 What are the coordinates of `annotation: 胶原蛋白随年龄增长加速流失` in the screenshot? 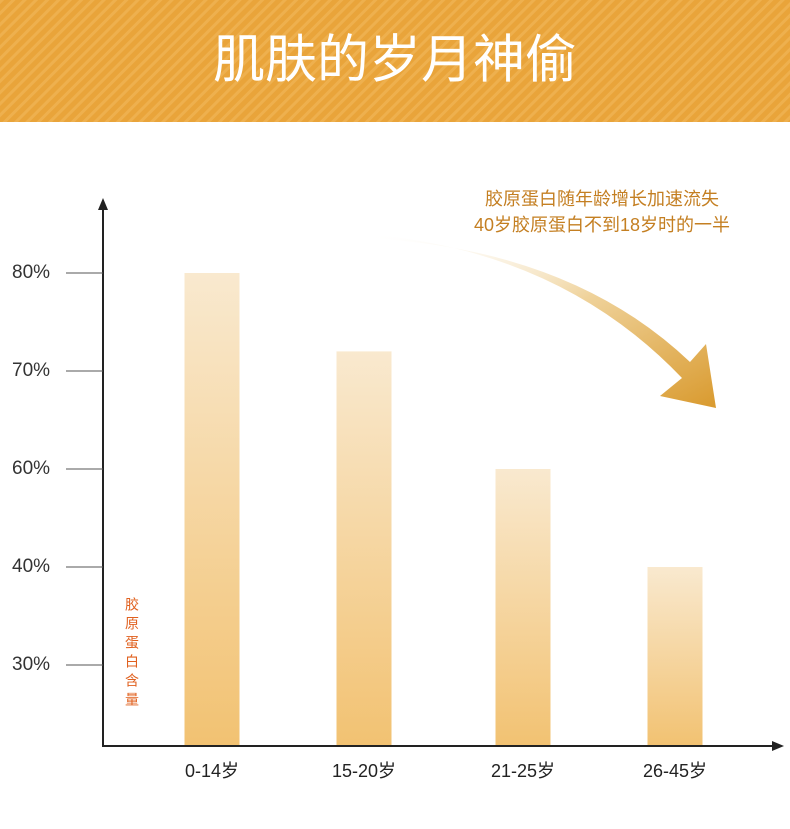 It's located at (602, 199).